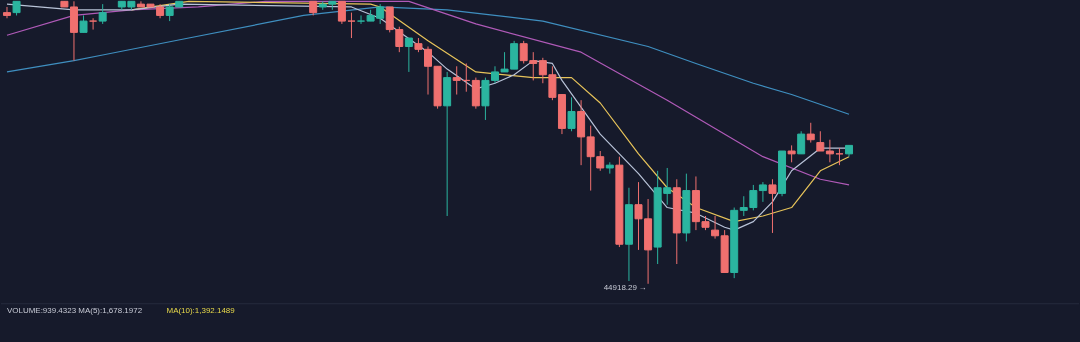 The width and height of the screenshot is (1080, 342). I want to click on annotation: 44918.29 →, so click(625, 287).